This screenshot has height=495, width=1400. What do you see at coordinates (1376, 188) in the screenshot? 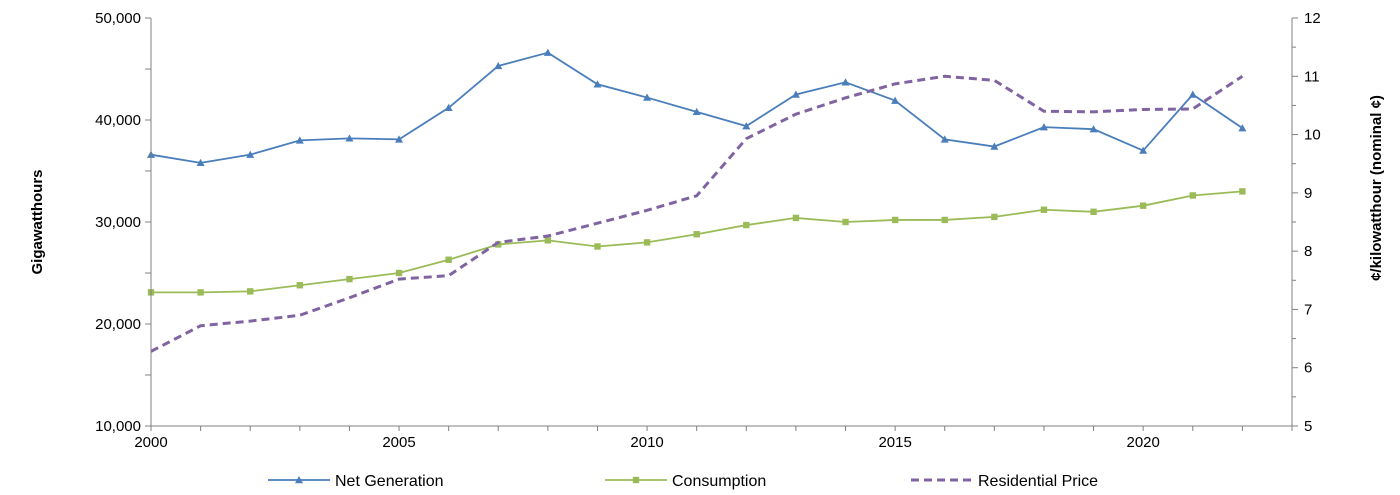
I see `y2-axis-title: ¢/kilowatthour (nominal ¢)` at bounding box center [1376, 188].